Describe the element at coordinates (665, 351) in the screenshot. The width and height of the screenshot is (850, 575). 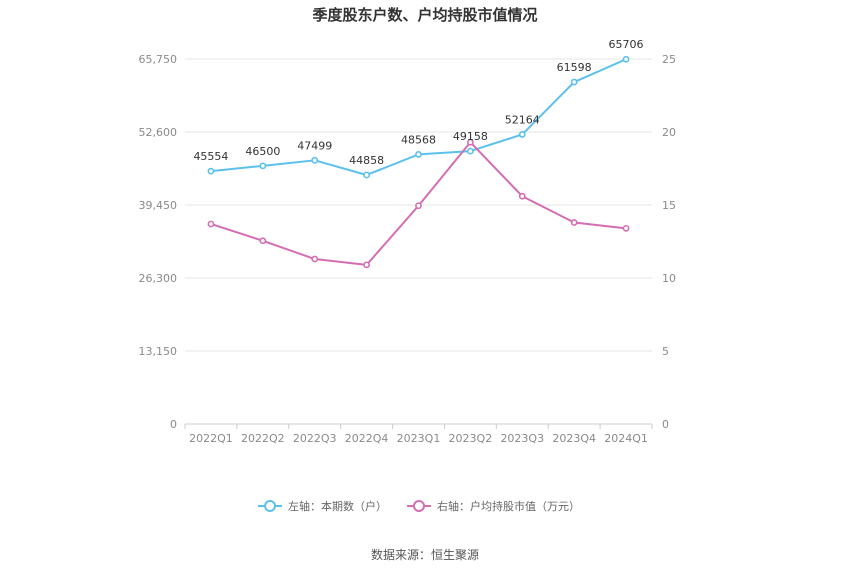
I see `right-axis-tick-label: 5` at that location.